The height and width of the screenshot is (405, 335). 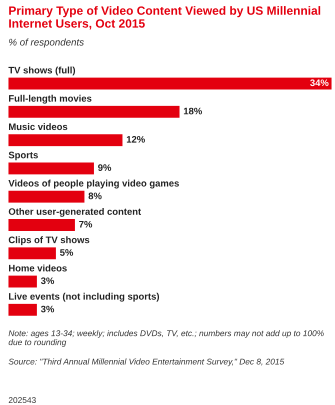 I want to click on data-label: 7%, so click(x=85, y=224).